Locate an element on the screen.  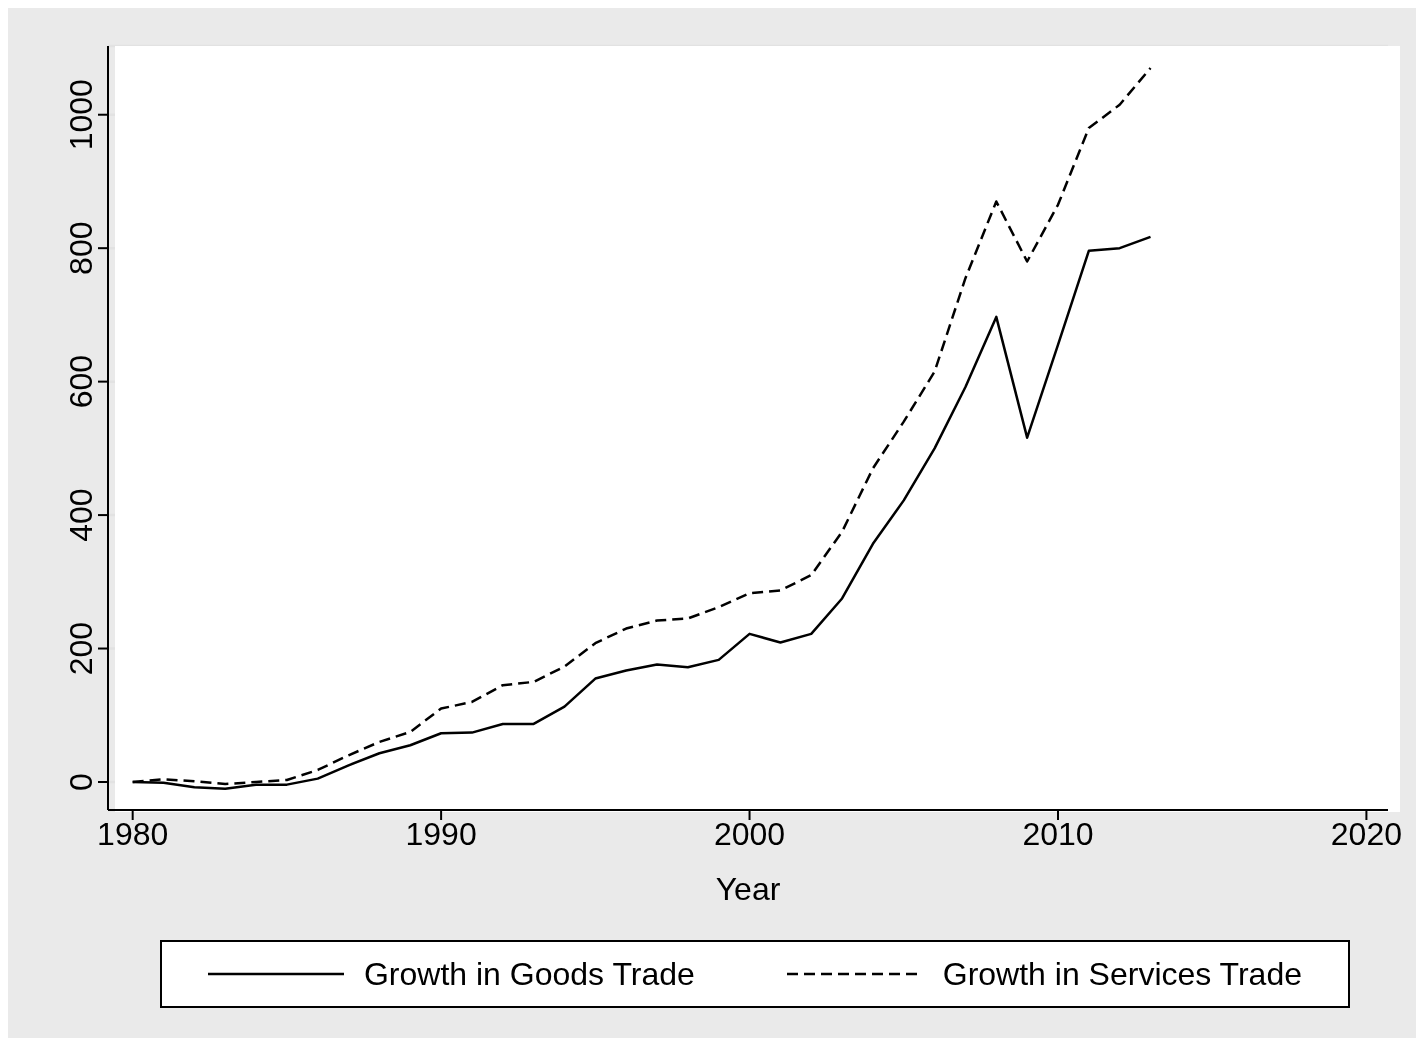
y-tick-label: 0 is located at coordinates (81, 782).